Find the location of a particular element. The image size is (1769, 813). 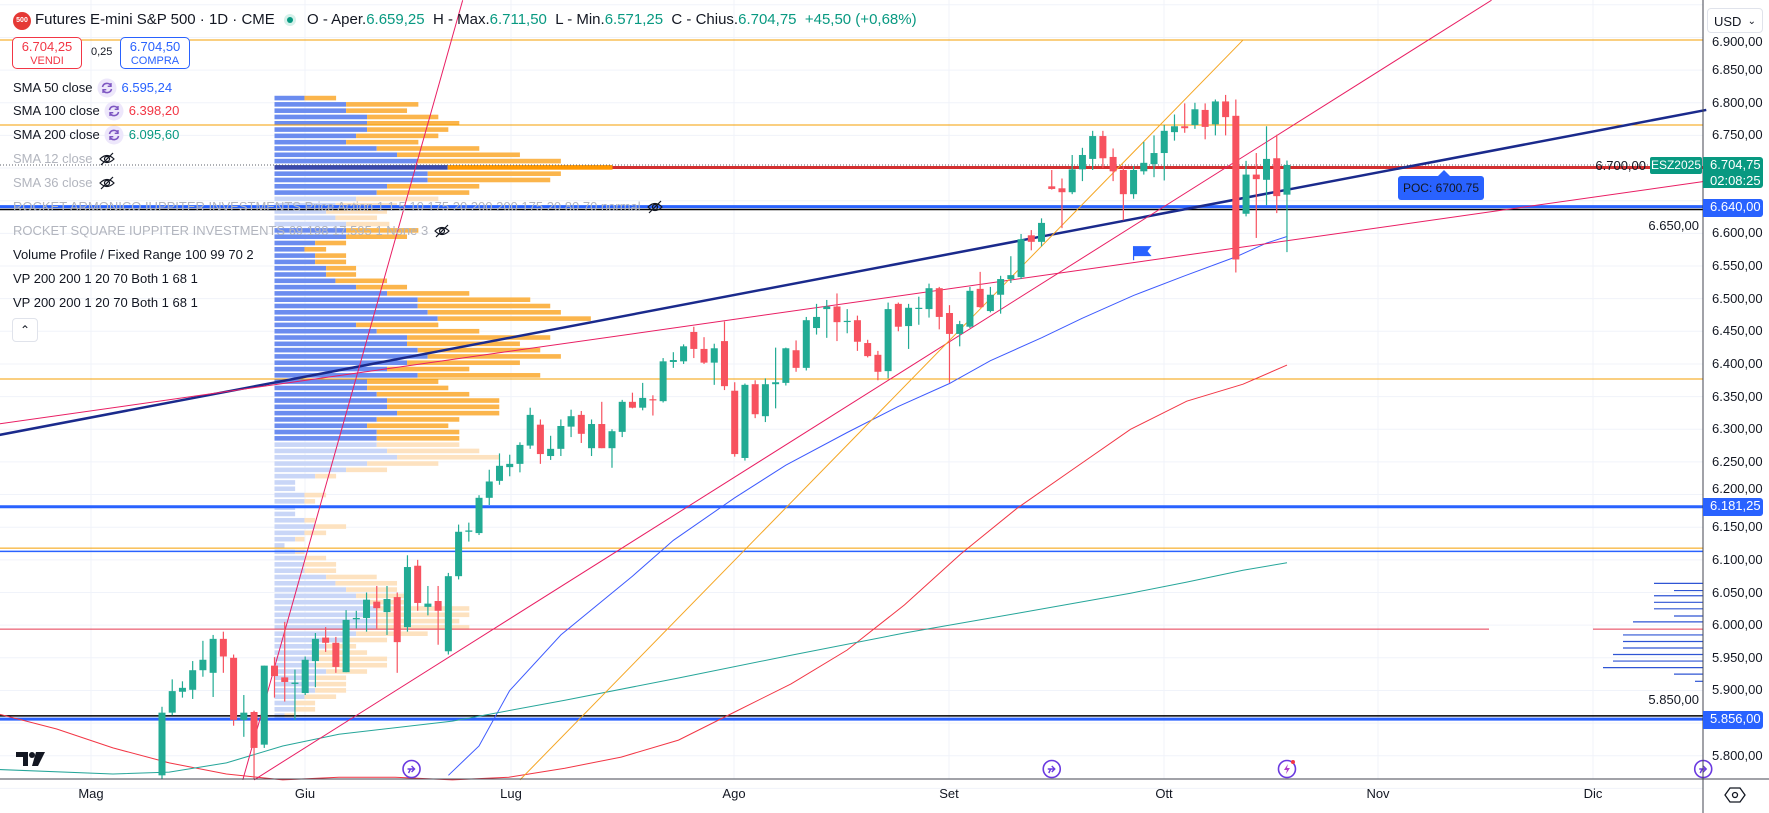

legend-value: 6.095,60 is located at coordinates (154, 134).